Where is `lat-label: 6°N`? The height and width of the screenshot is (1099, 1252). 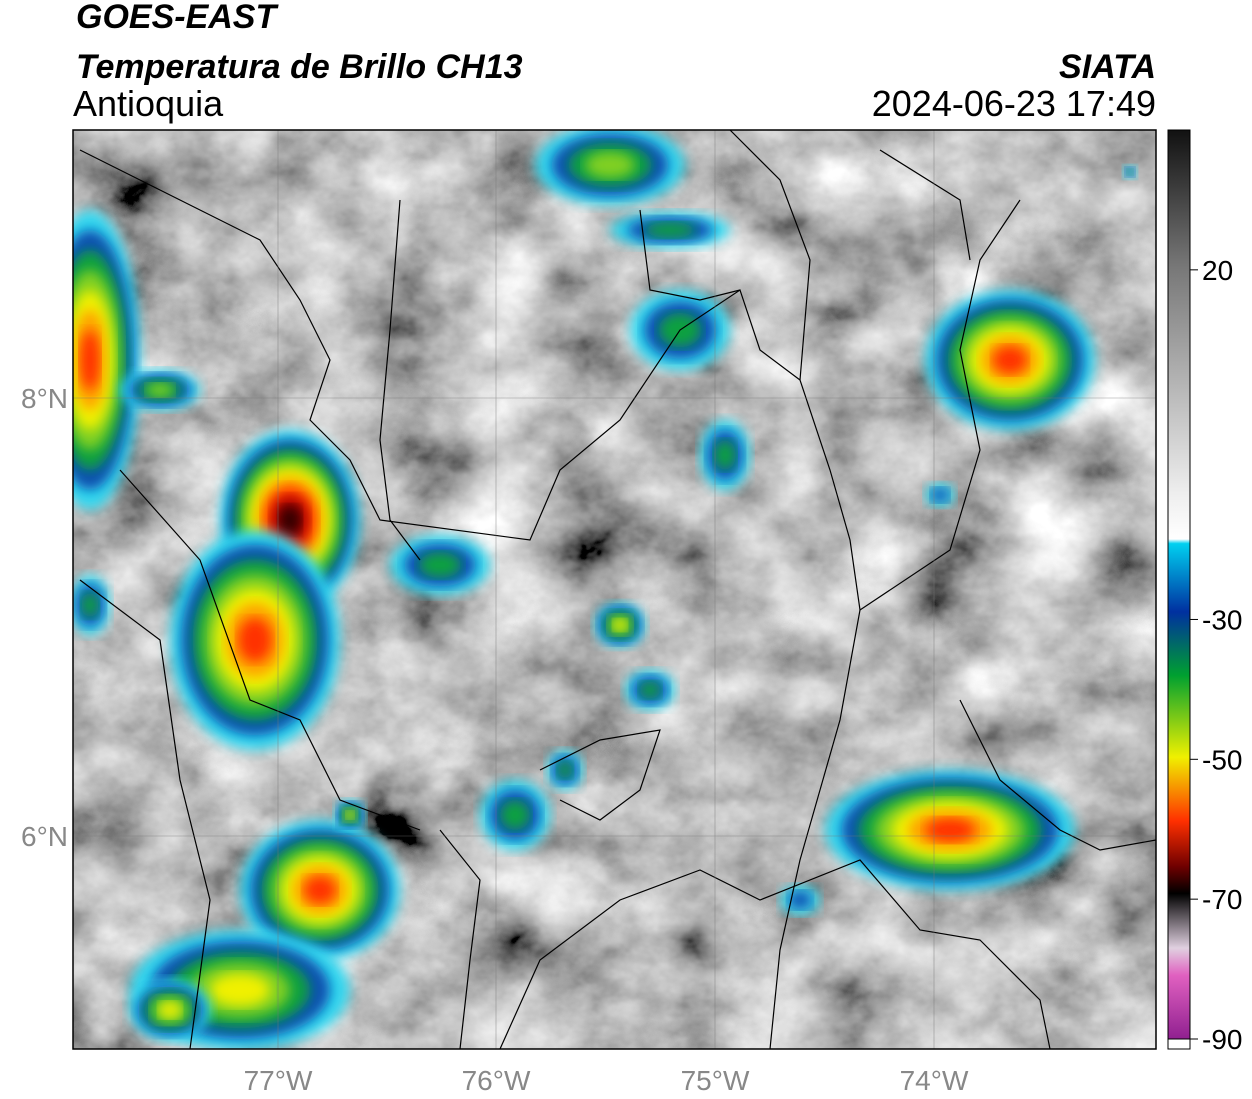 lat-label: 6°N is located at coordinates (44, 836).